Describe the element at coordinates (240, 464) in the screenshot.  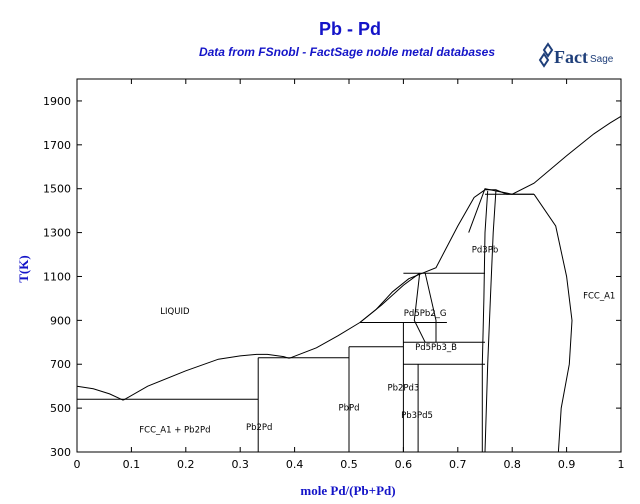
I see `x-tick-label: 0.3` at that location.